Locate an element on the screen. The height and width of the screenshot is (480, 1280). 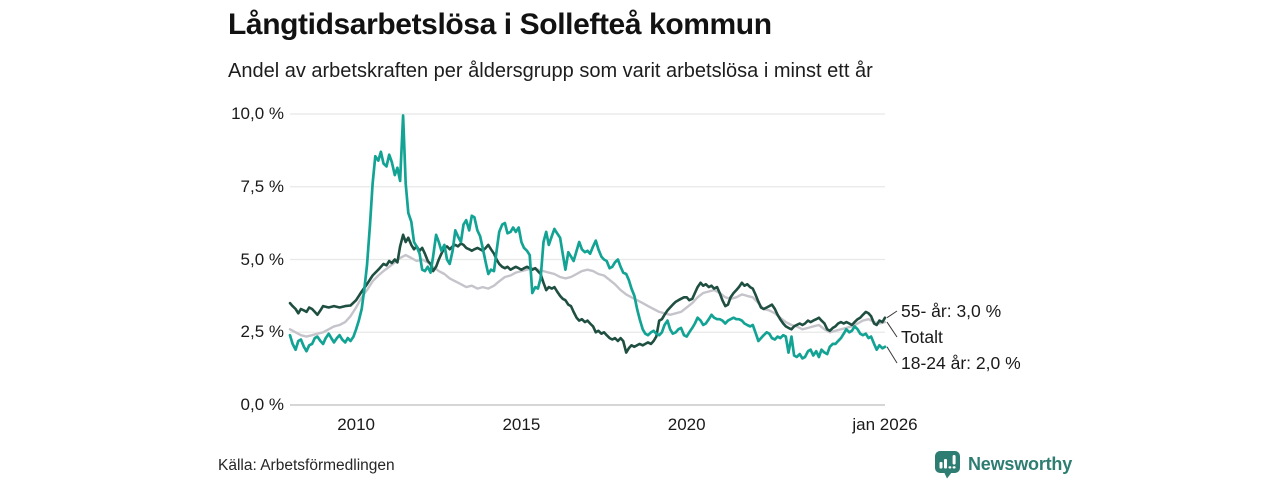
x-tick-label: jan 2026 is located at coordinates (885, 424).